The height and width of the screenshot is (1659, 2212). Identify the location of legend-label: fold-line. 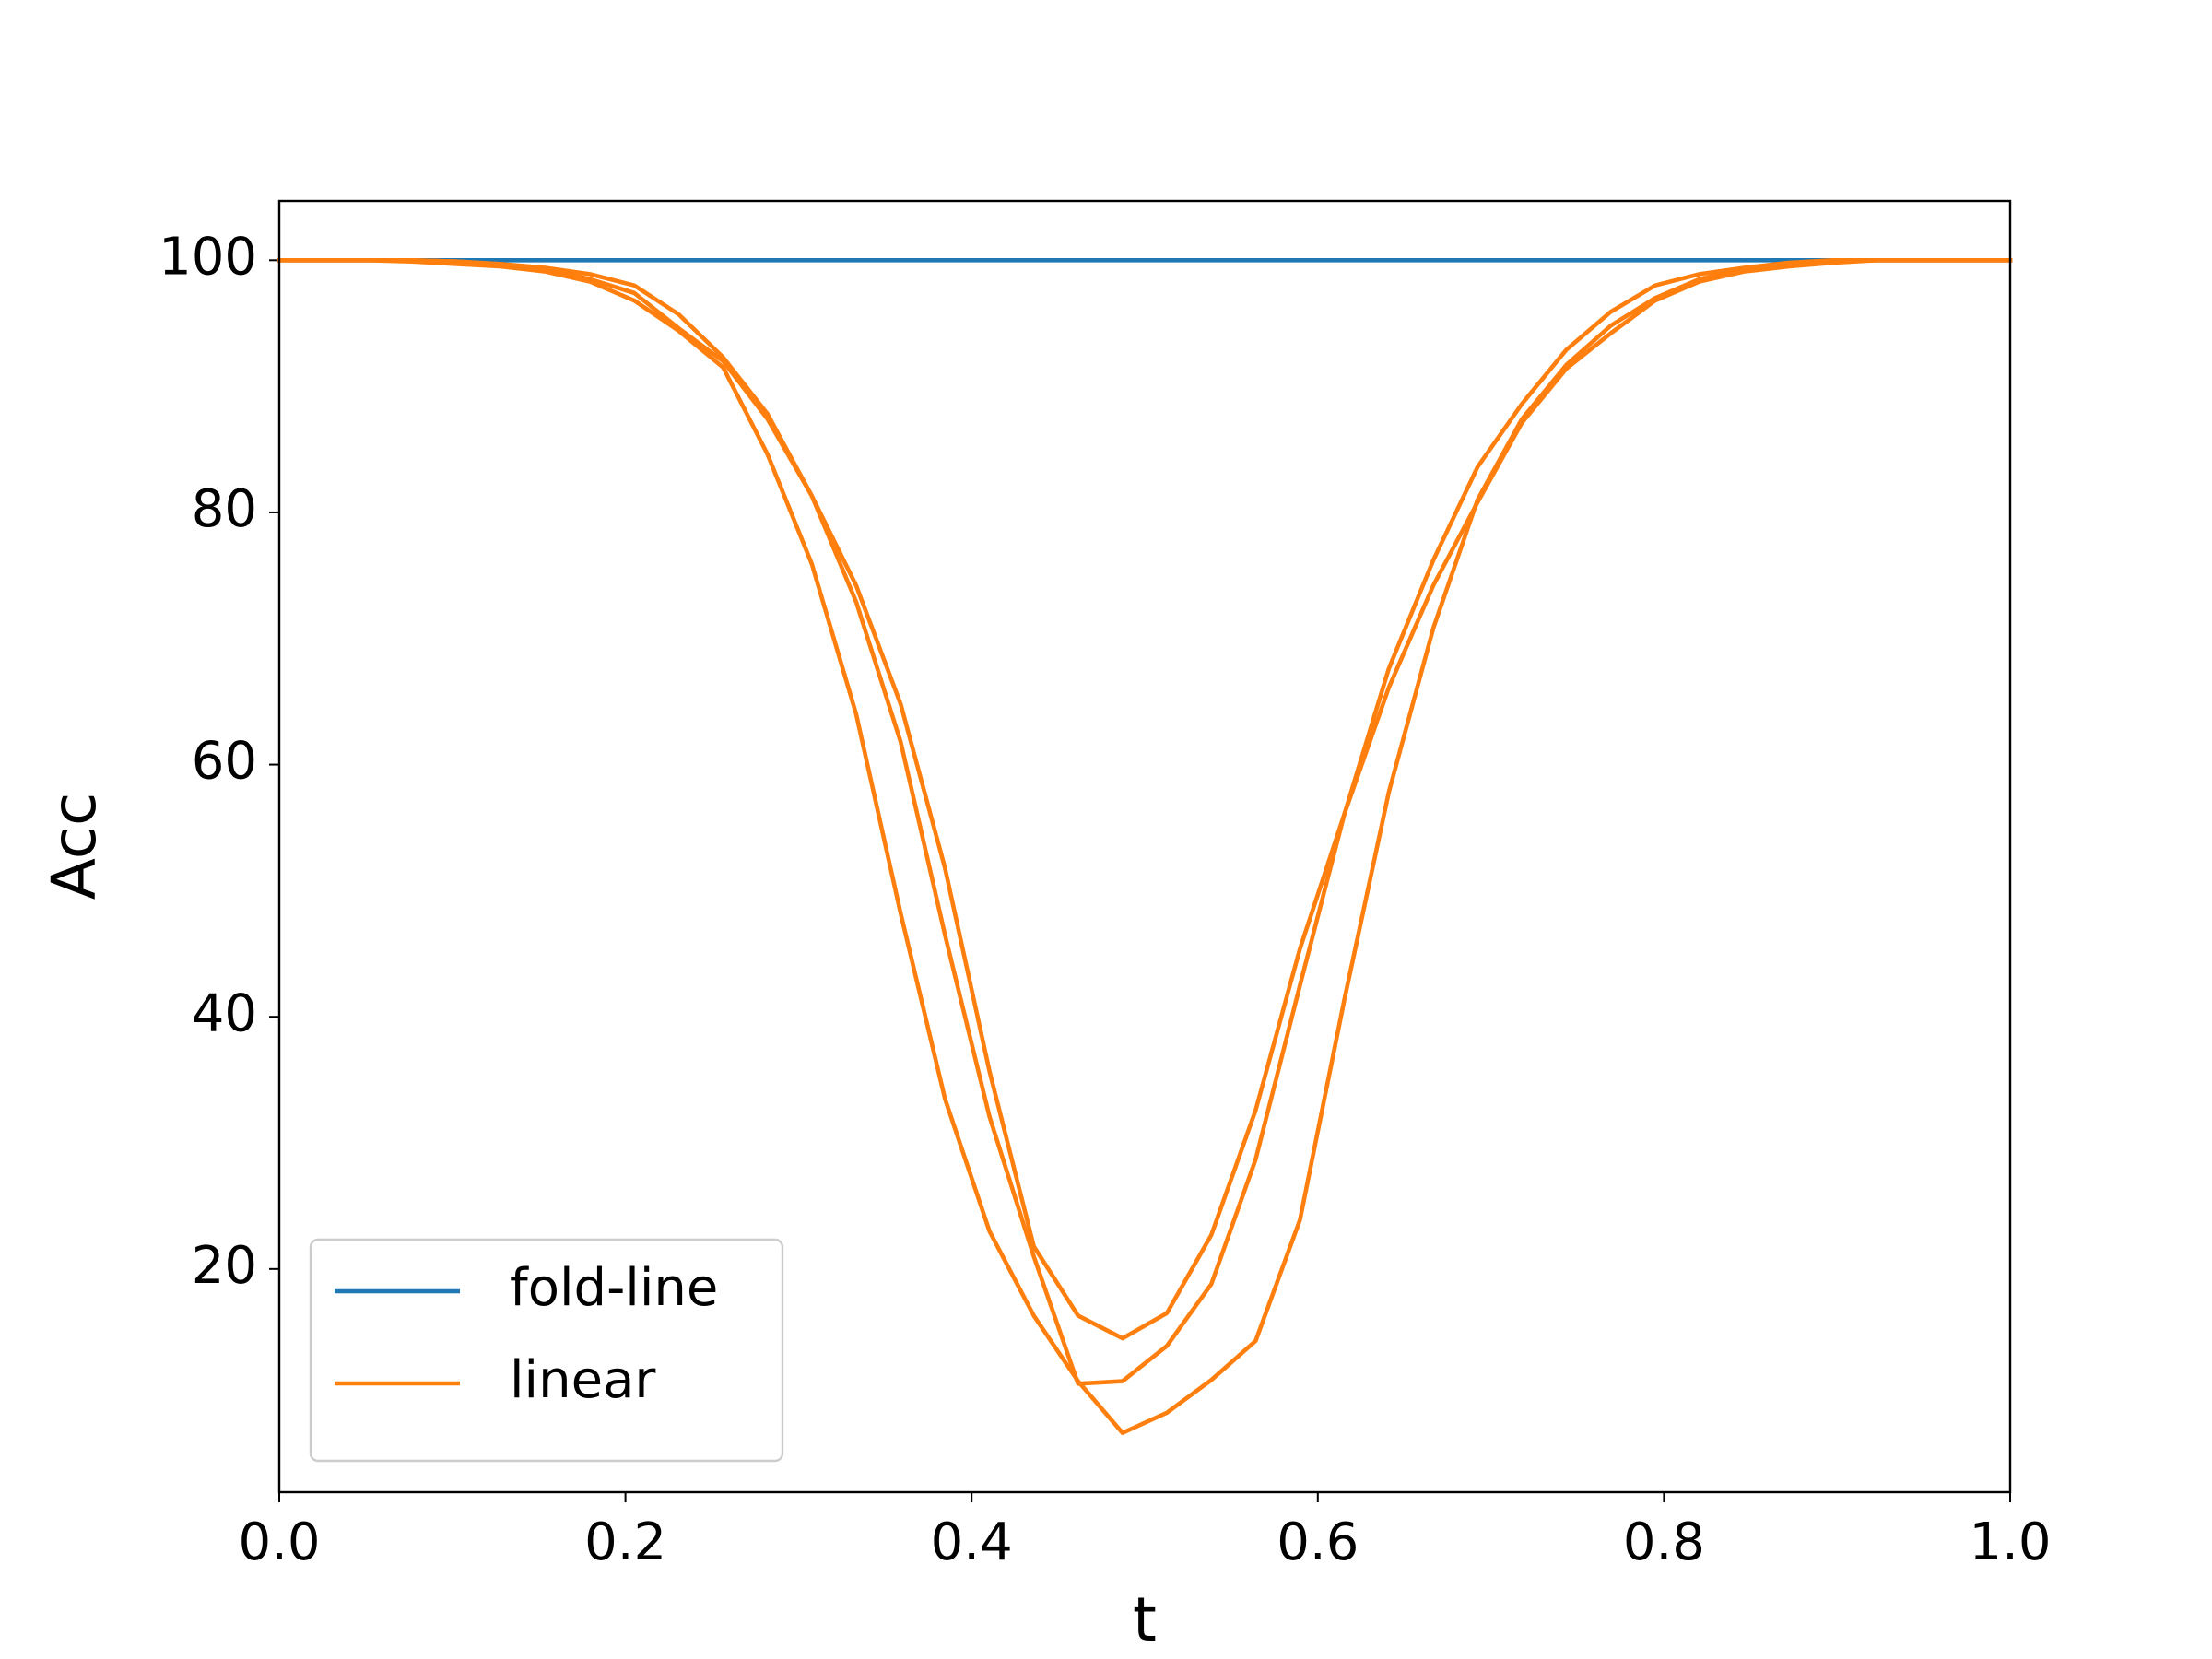
(614, 1288).